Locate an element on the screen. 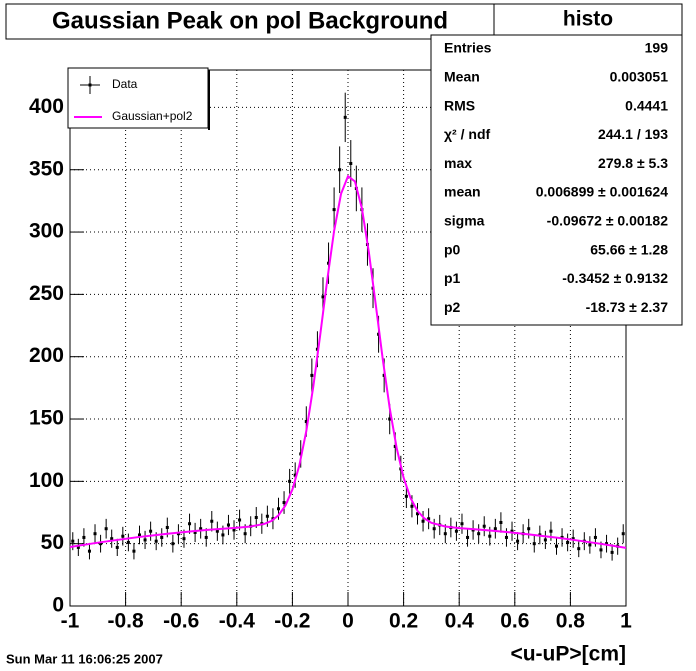 The image size is (696, 671). y-tick-label: 300 is located at coordinates (46, 231).